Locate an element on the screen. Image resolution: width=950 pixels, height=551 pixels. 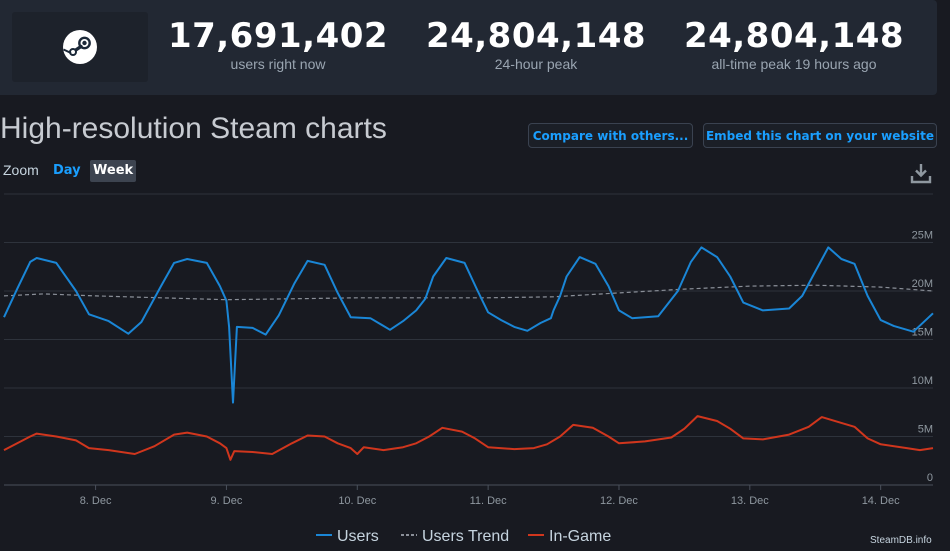
steam-logo-icon is located at coordinates (80, 47).